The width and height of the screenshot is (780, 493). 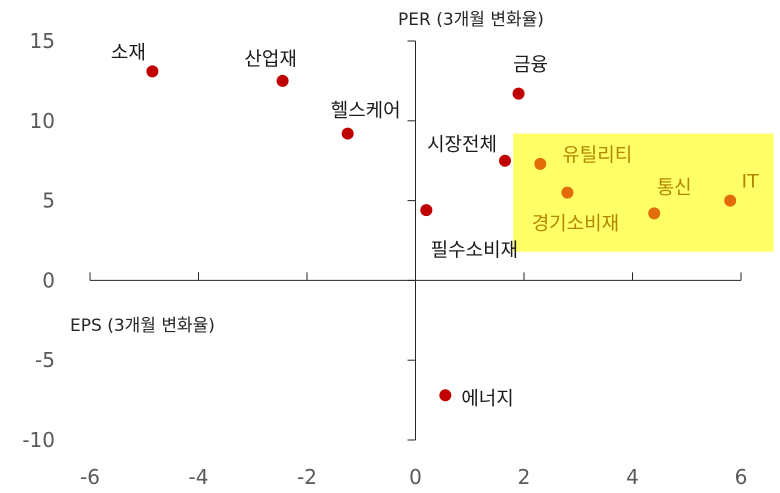 What do you see at coordinates (48, 201) in the screenshot?
I see `y-tick-label: 5` at bounding box center [48, 201].